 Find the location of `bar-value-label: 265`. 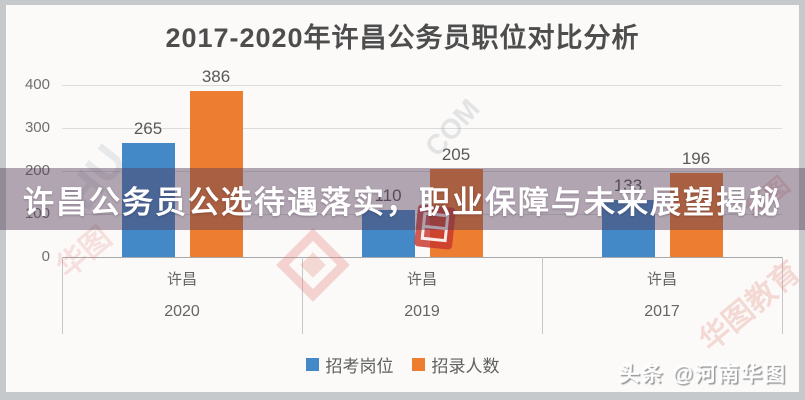

bar-value-label: 265 is located at coordinates (148, 129).